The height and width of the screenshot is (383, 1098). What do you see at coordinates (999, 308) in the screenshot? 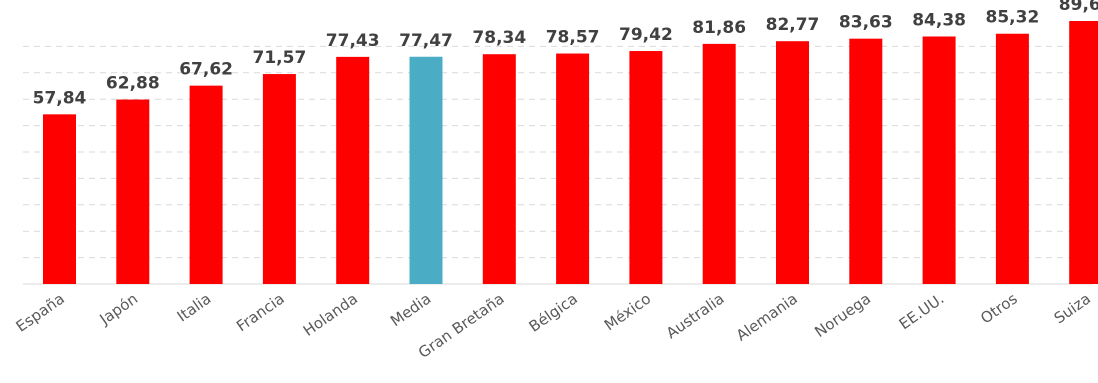
I see `category-label-13: Otros` at bounding box center [999, 308].